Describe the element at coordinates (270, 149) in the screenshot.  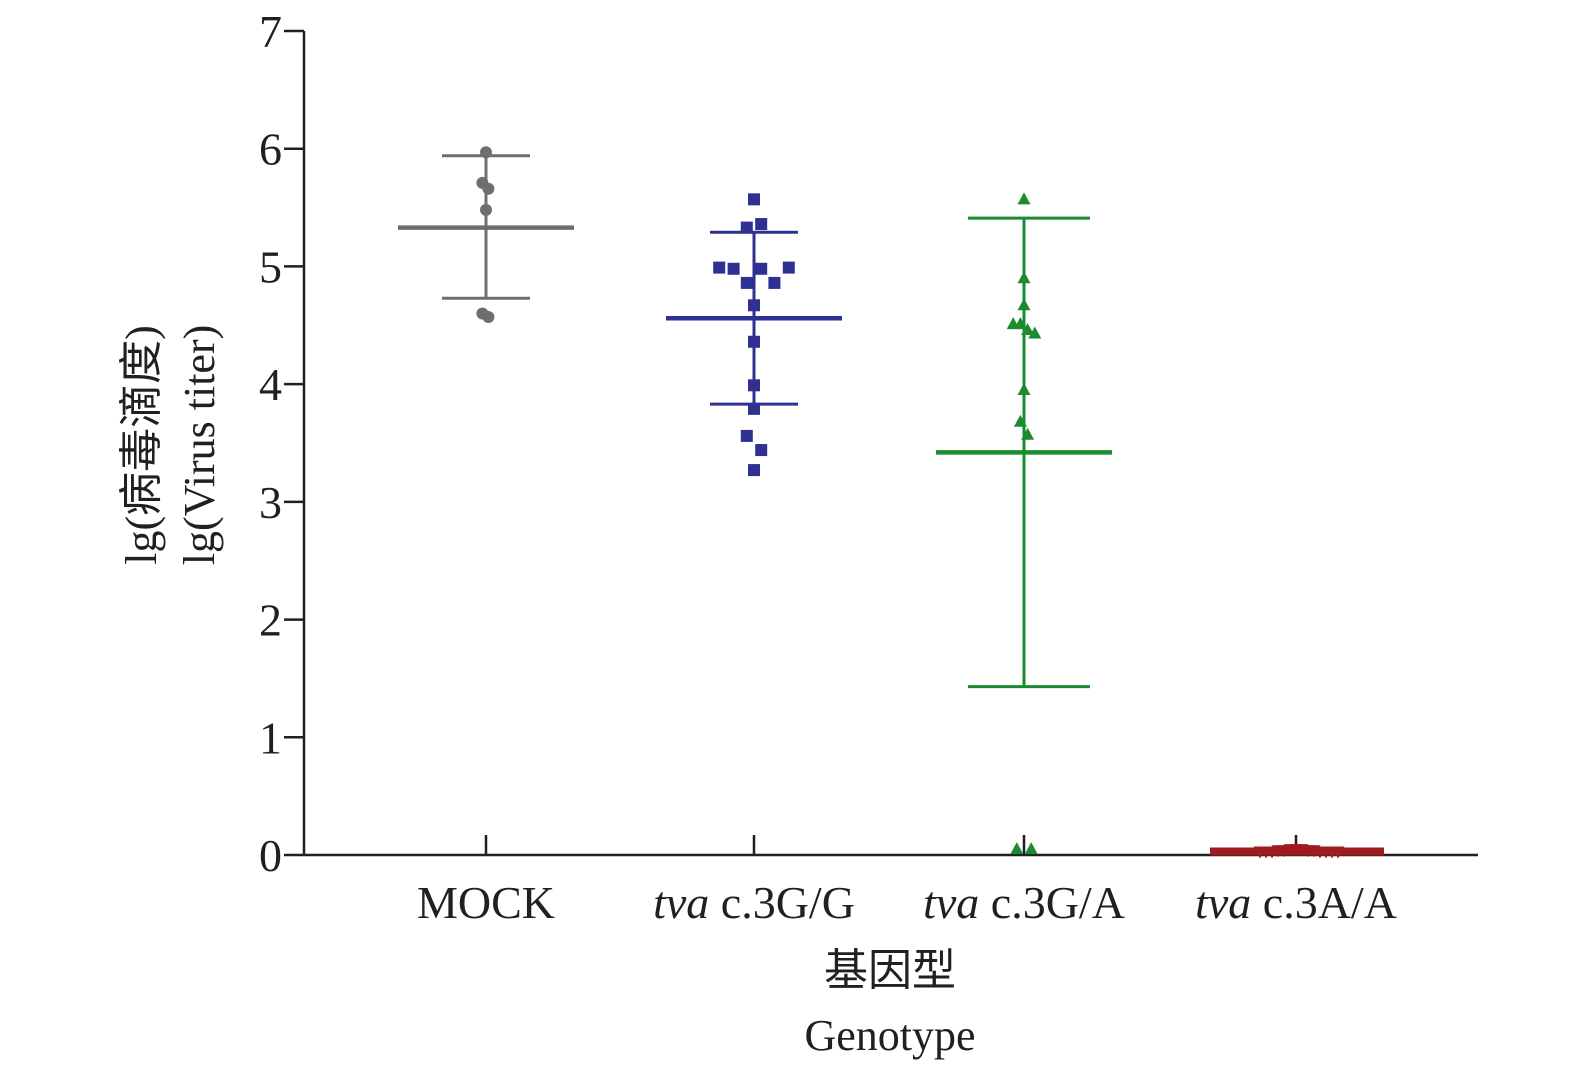
I see `y-tick-label-6: 6` at that location.